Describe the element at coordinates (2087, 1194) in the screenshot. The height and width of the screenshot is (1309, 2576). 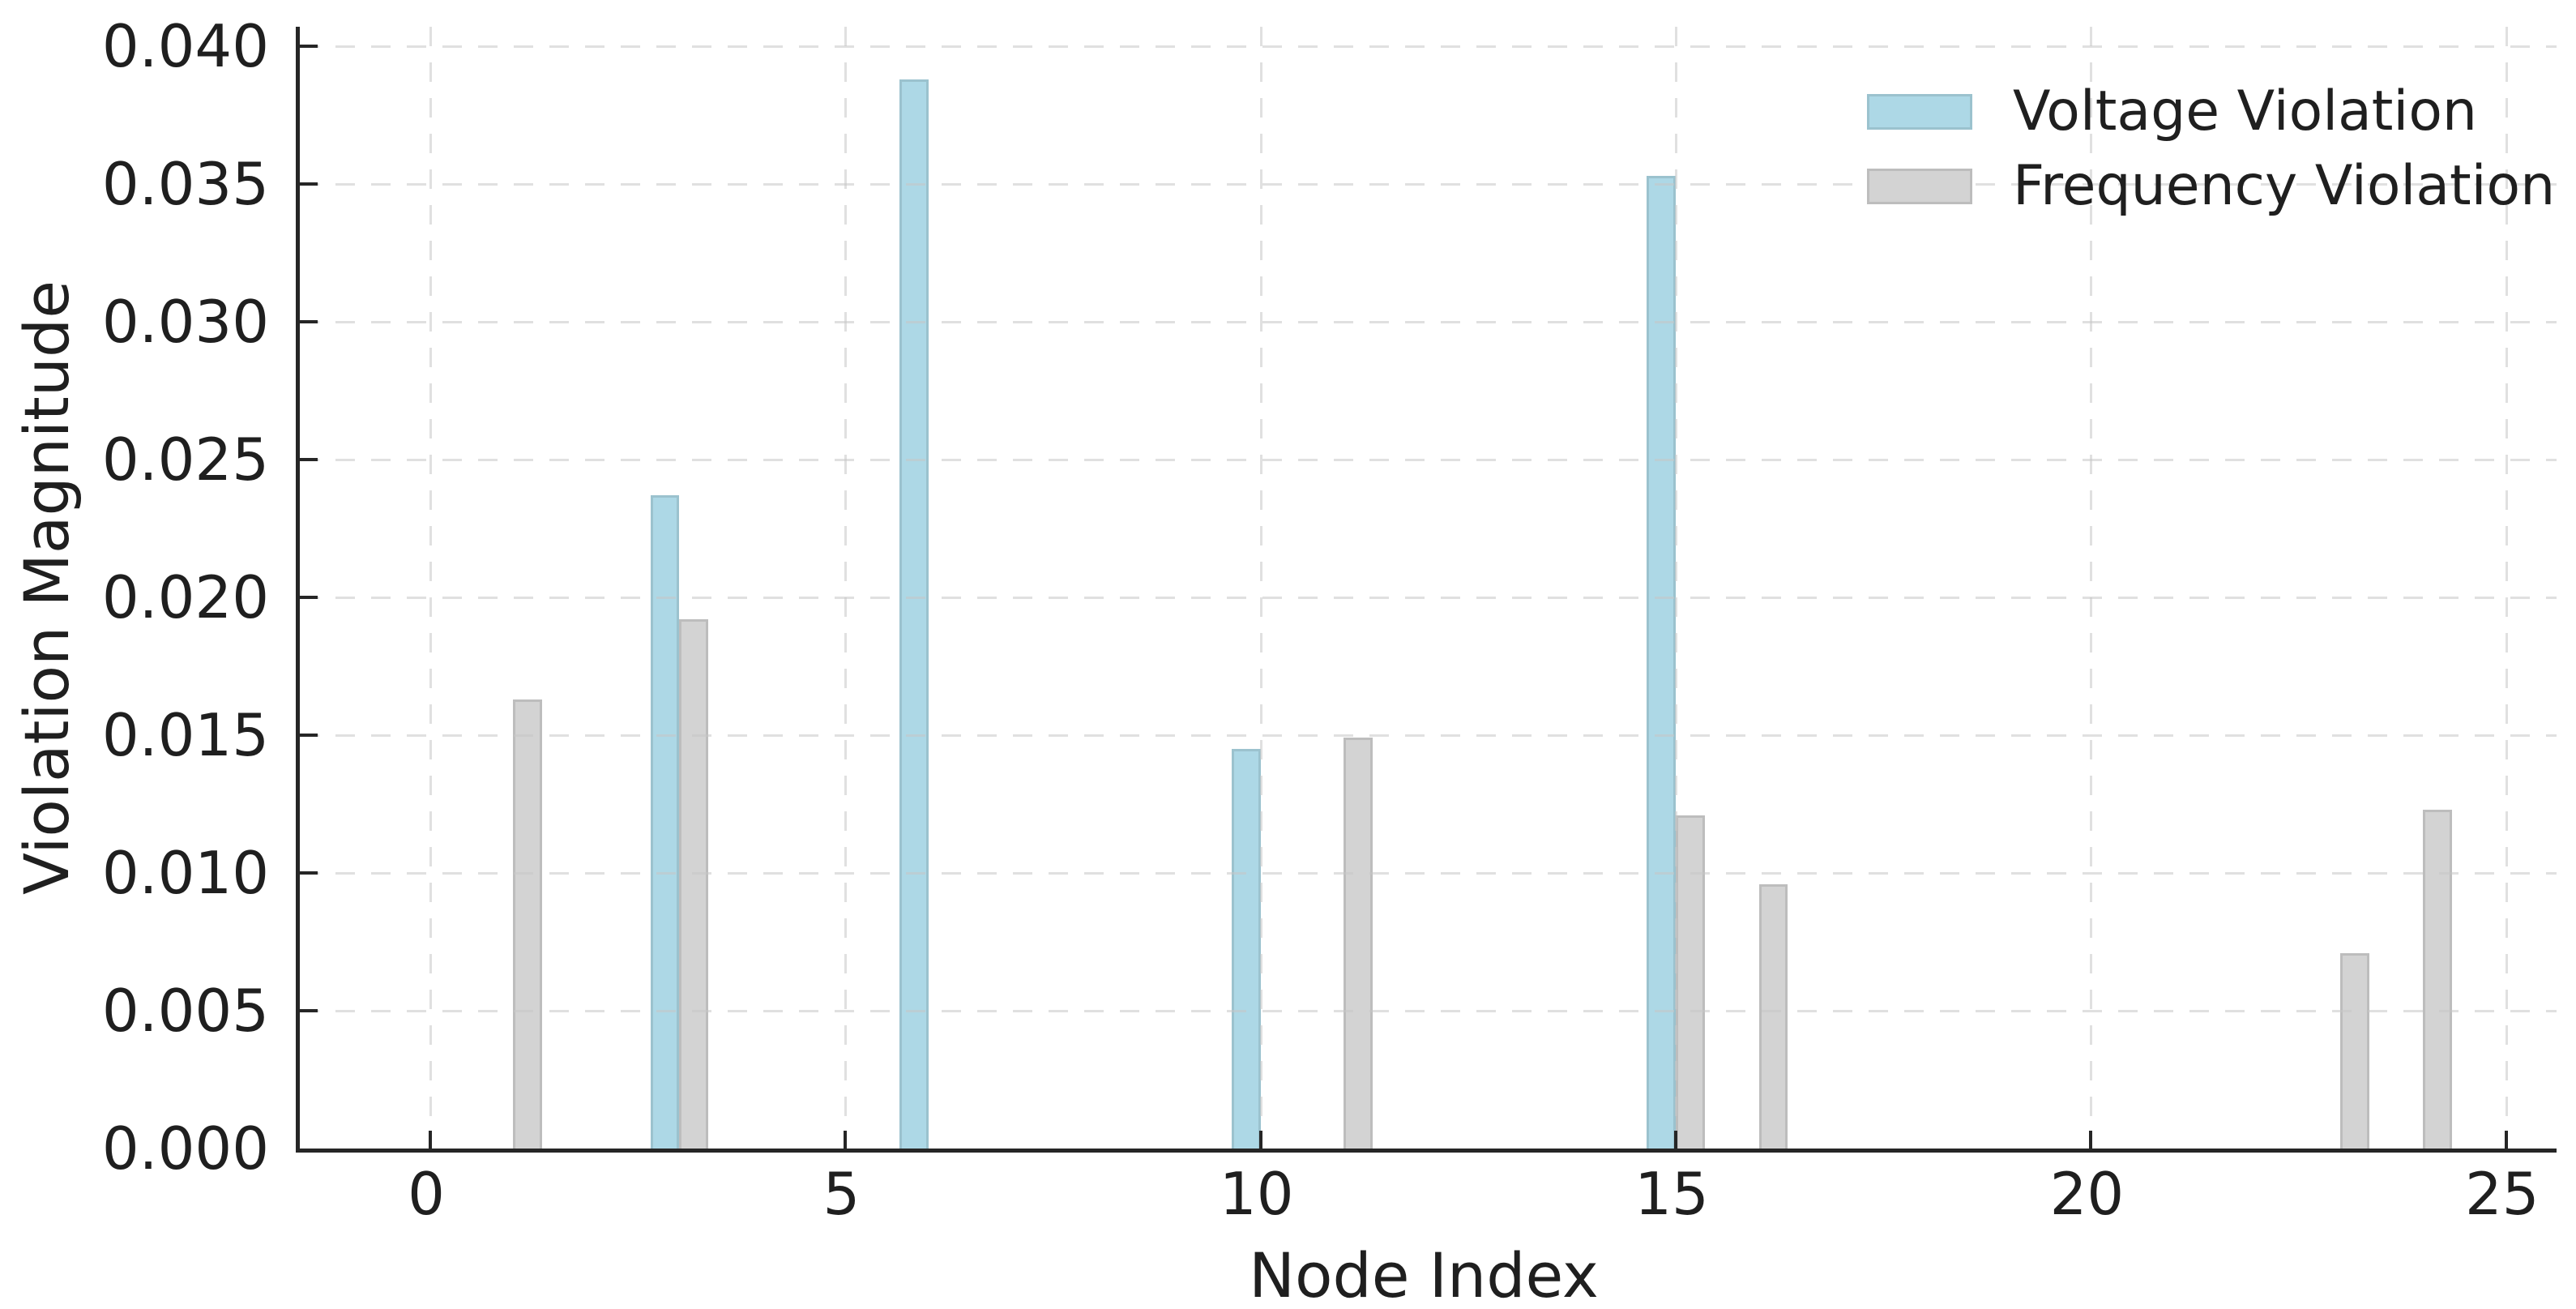
I see `x-tick-label-20: 20` at that location.